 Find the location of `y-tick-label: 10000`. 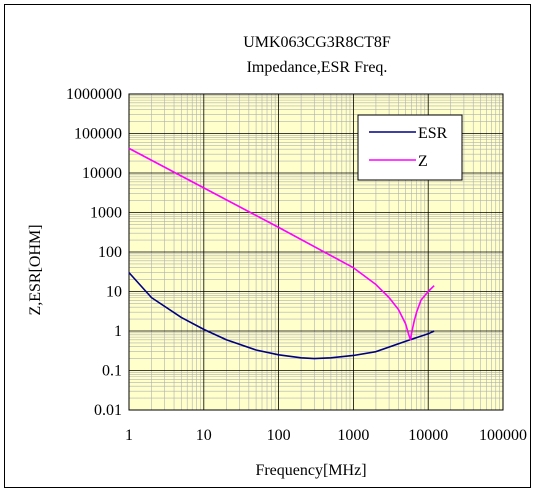

y-tick-label: 10000 is located at coordinates (102, 173).